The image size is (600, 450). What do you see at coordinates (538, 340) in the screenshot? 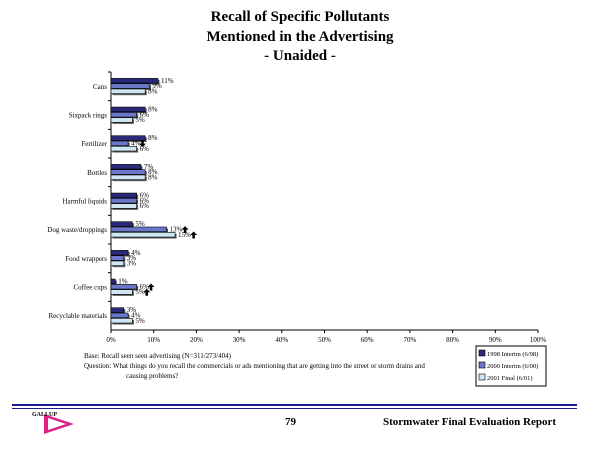
I see `x-tick-label: 100%` at bounding box center [538, 340].